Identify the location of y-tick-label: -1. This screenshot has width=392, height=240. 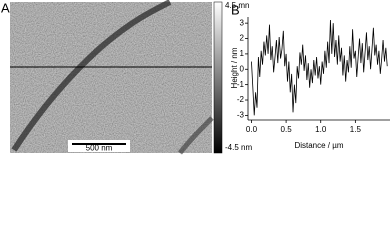
(241, 84).